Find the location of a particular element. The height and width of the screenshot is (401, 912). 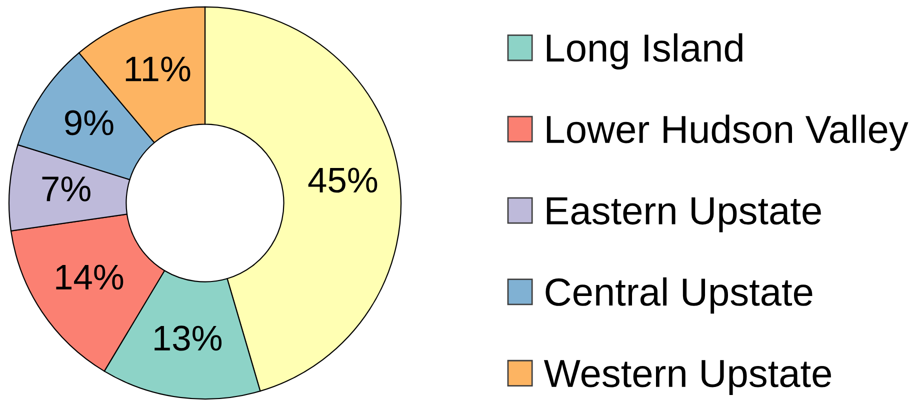

legend-label: Lower Hudson Valley is located at coordinates (727, 132).